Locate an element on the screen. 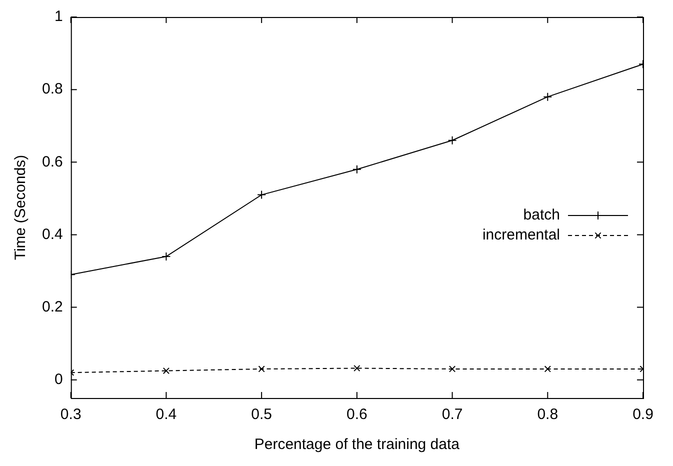 The height and width of the screenshot is (466, 673). y-axis-title: Time (Seconds) is located at coordinates (21, 207).